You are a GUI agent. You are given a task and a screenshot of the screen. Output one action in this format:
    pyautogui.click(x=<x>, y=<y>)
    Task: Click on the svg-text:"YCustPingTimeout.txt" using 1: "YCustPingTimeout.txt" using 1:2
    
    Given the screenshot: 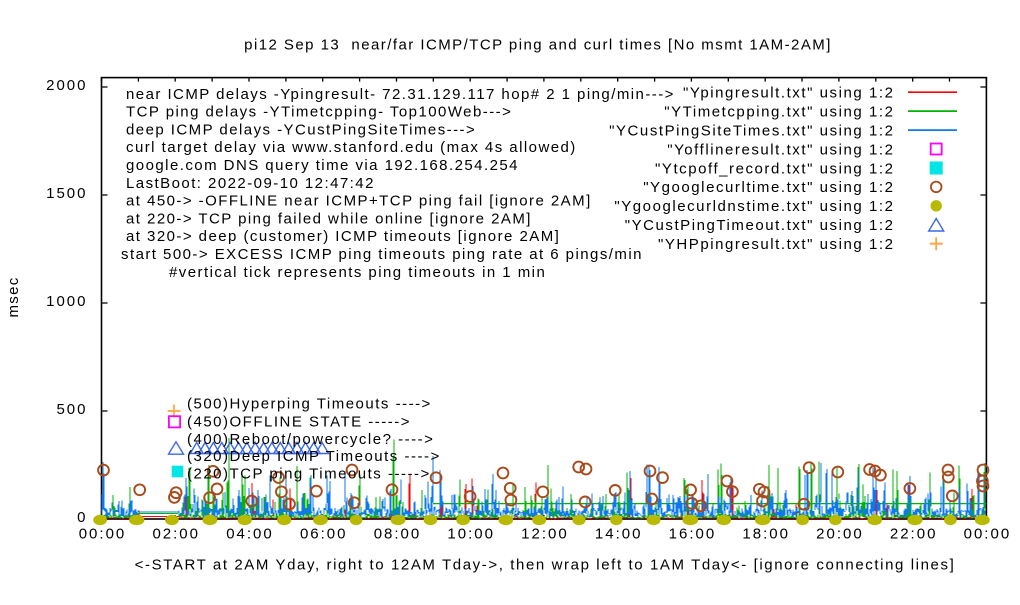 What is the action you would take?
    pyautogui.click(x=760, y=225)
    